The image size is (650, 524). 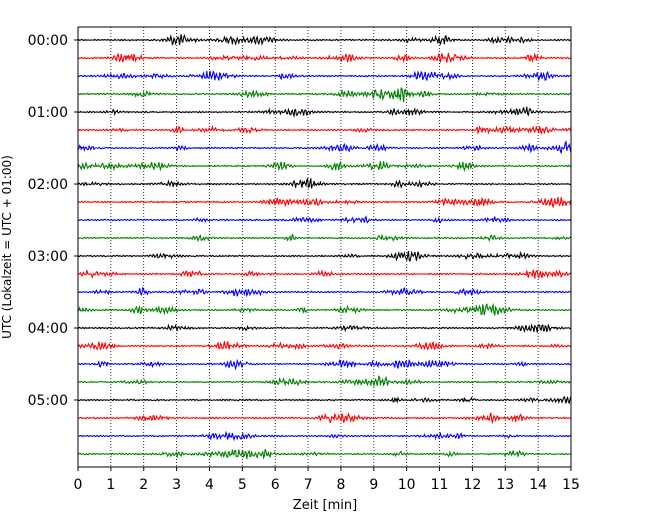 I want to click on x-tick-label: 9, so click(x=373, y=485).